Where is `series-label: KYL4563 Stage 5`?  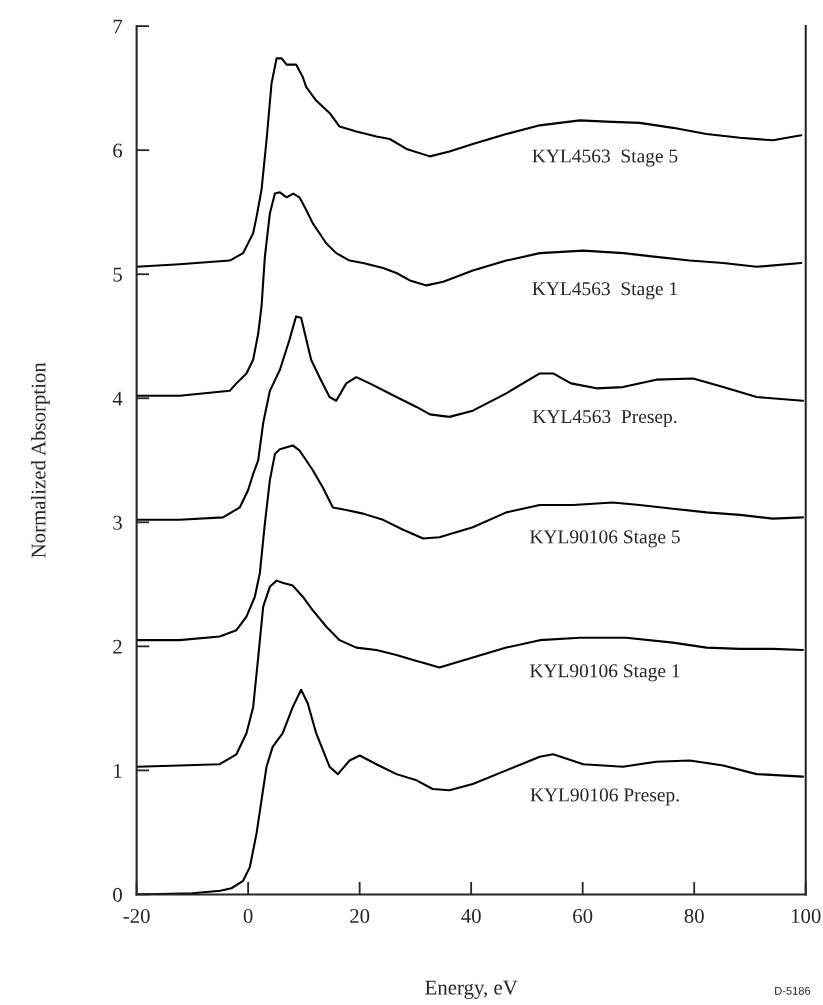
series-label: KYL4563 Stage 5 is located at coordinates (605, 158).